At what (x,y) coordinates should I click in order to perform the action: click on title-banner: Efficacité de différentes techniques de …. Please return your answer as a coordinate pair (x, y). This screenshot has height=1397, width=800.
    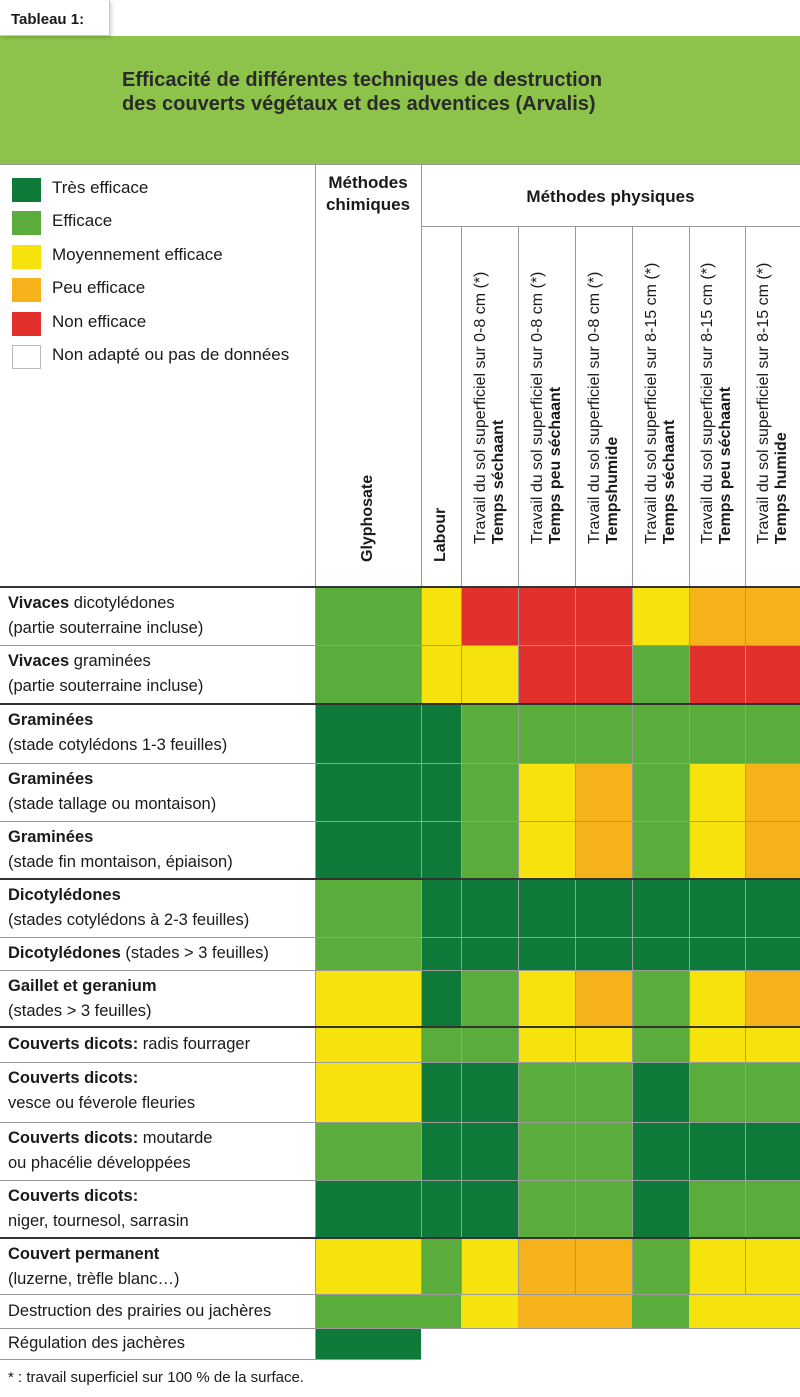
    Looking at the image, I should click on (400, 100).